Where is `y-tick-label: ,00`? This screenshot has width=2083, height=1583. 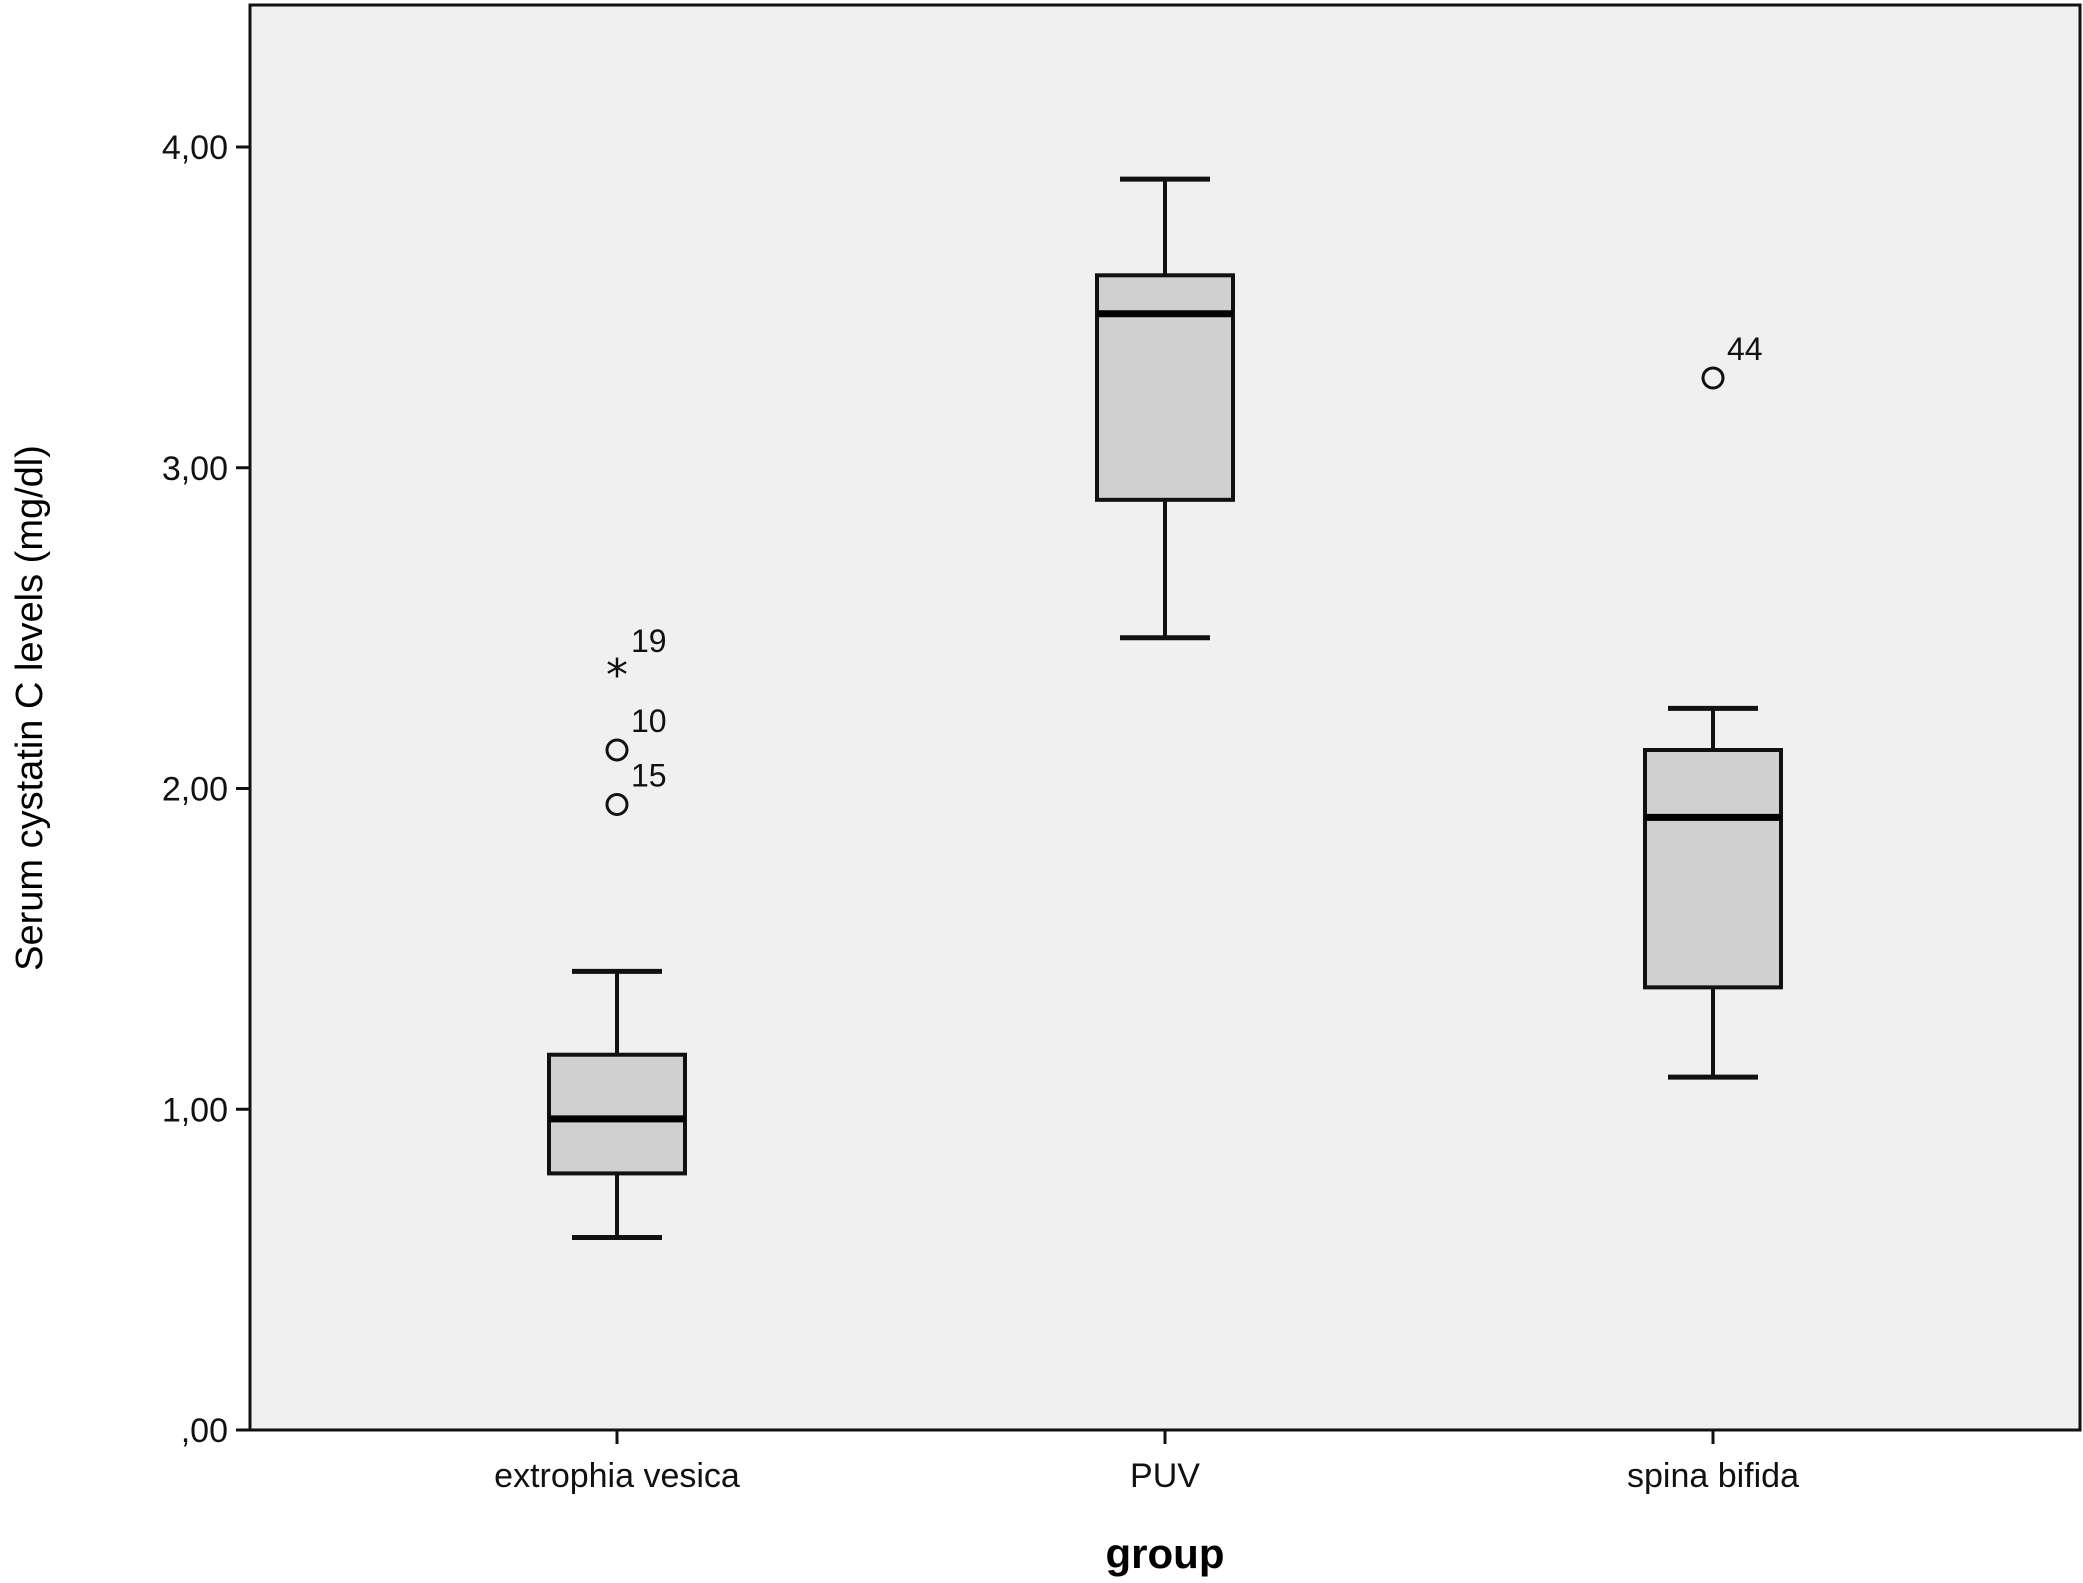
y-tick-label: ,00 is located at coordinates (204, 1431).